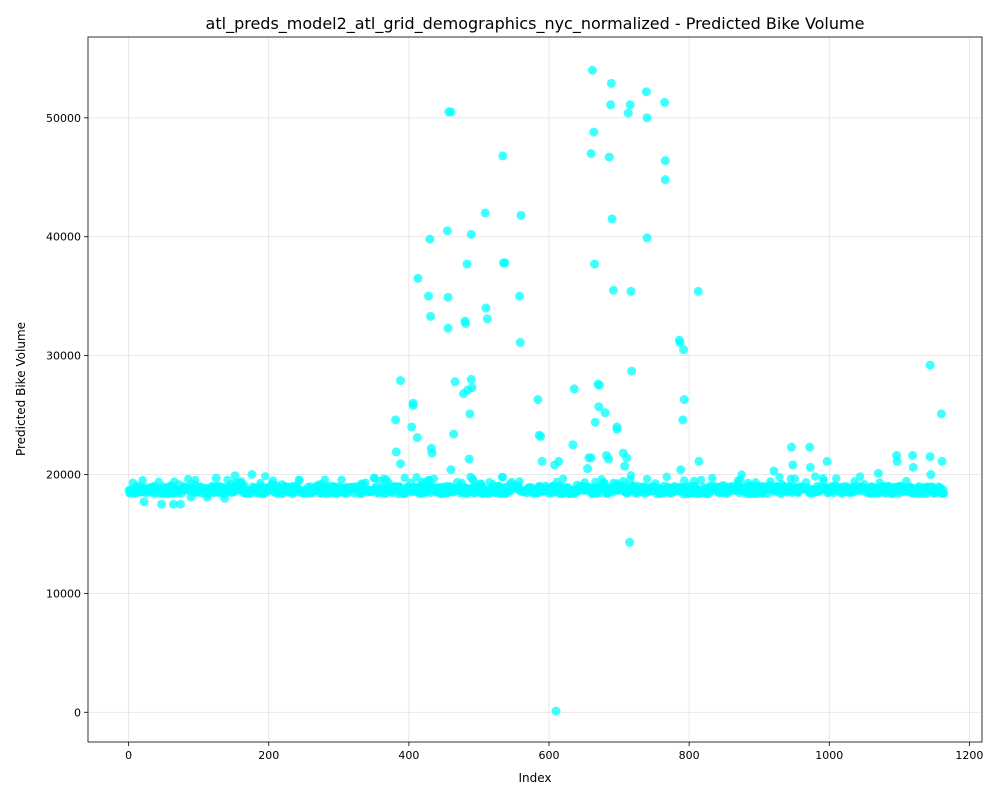 The height and width of the screenshot is (800, 1000). What do you see at coordinates (829, 755) in the screenshot?
I see `x-tick-label: 1000` at bounding box center [829, 755].